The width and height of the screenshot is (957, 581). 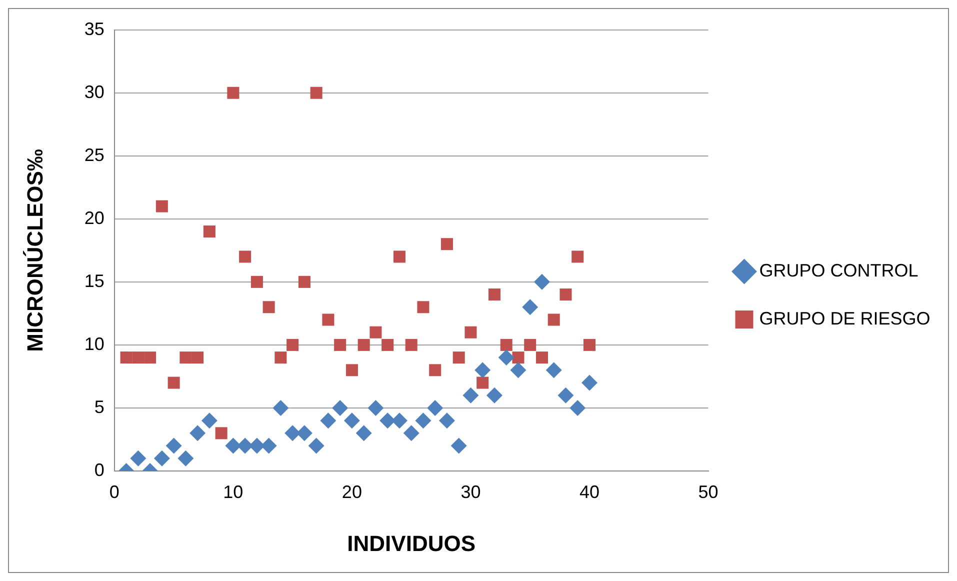 What do you see at coordinates (708, 492) in the screenshot?
I see `x-tick-label: 50` at bounding box center [708, 492].